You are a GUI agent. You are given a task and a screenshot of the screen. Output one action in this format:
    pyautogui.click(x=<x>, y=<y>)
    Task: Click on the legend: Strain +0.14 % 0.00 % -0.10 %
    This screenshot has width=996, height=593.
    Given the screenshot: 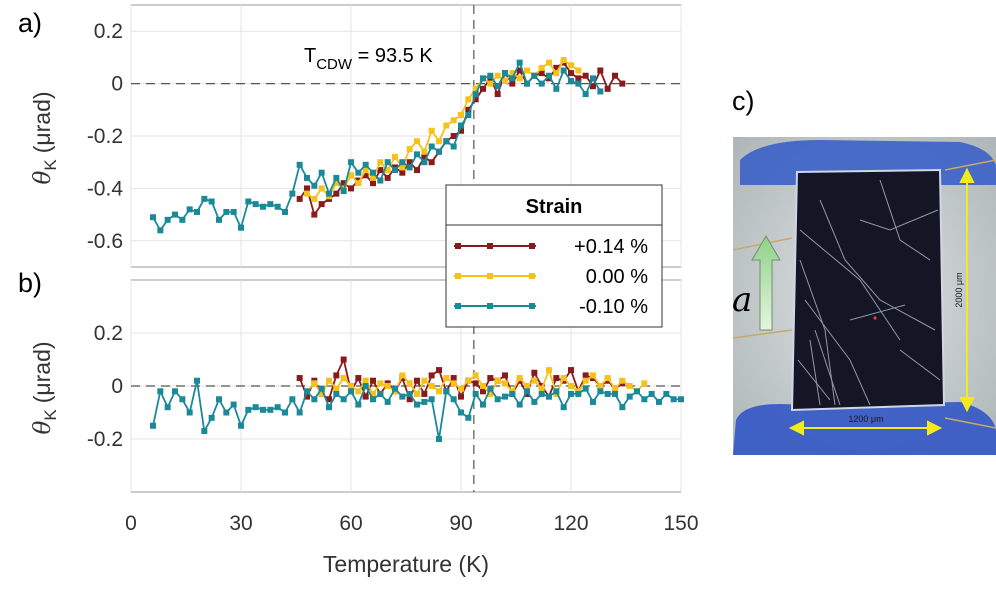 What is the action you would take?
    pyautogui.click(x=554, y=256)
    